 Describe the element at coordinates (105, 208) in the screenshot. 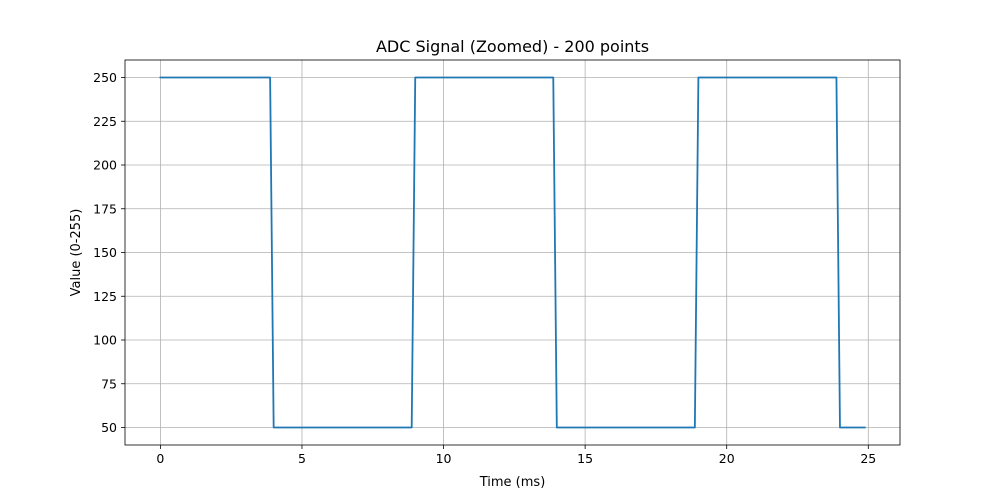

I see `y-tick-label: 175` at that location.